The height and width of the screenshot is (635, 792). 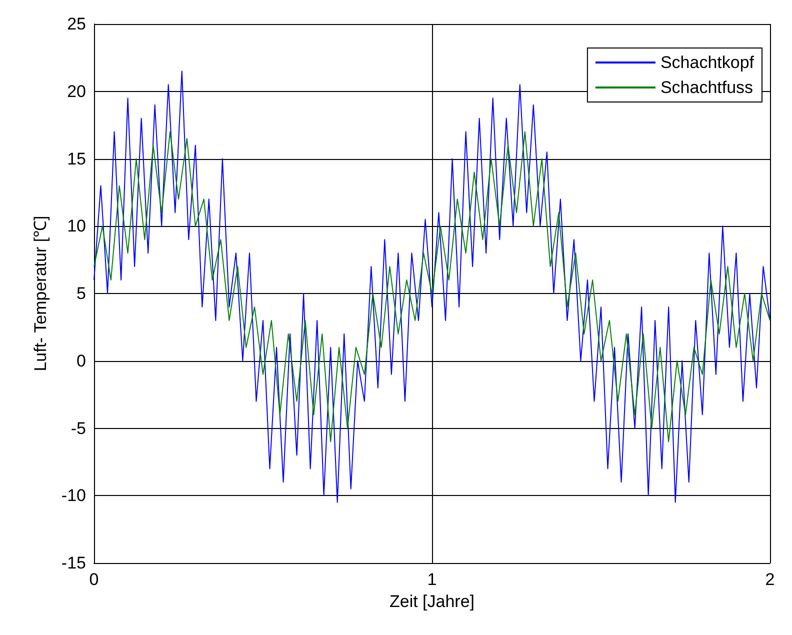 What do you see at coordinates (73, 563) in the screenshot?
I see `y-tick-label: -15` at bounding box center [73, 563].